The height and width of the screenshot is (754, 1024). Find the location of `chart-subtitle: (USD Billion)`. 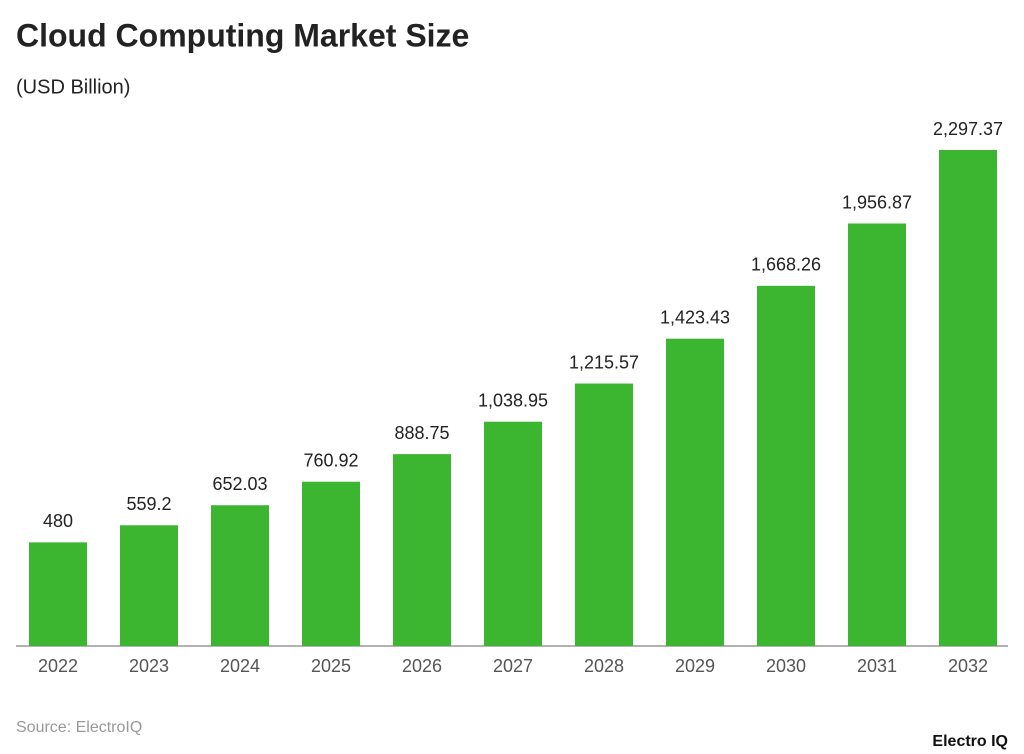

chart-subtitle: (USD Billion) is located at coordinates (73, 87).